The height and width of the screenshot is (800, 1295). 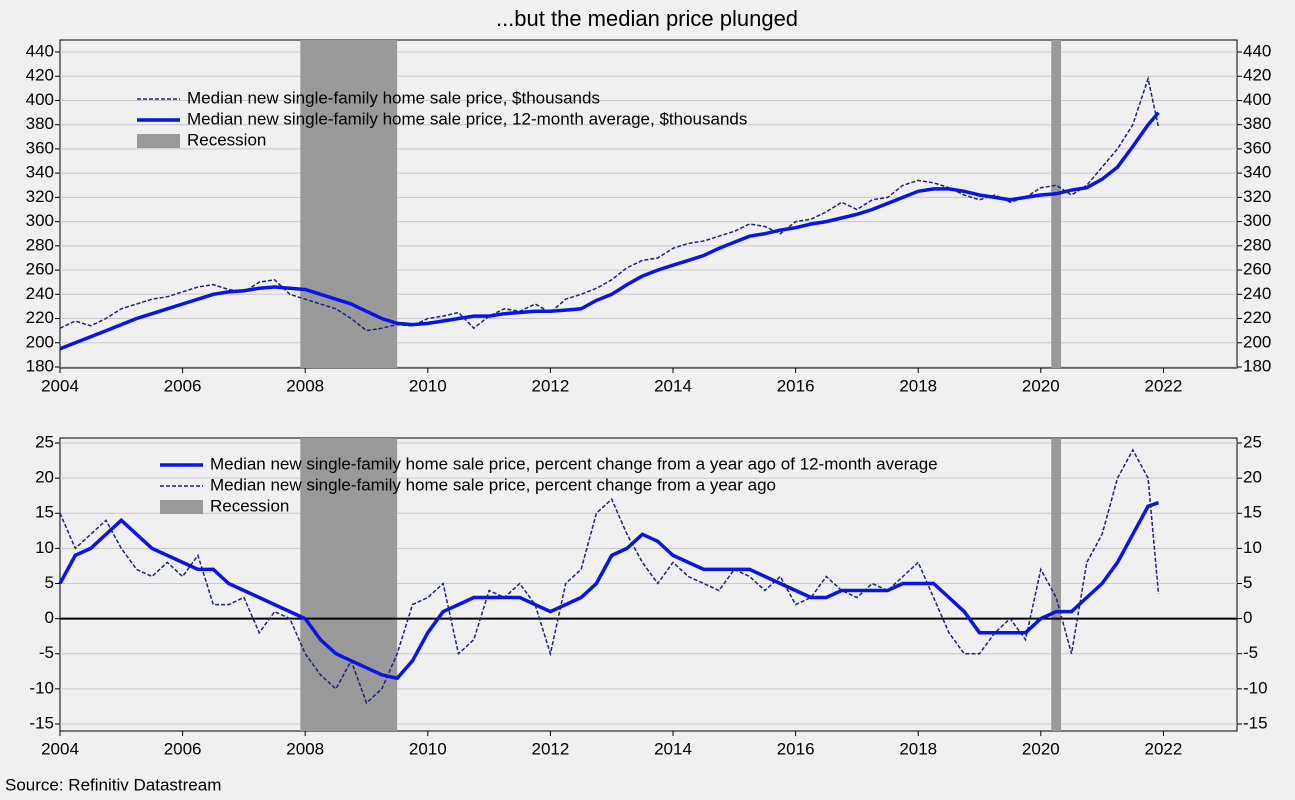 What do you see at coordinates (1255, 687) in the screenshot?
I see `y2-tick-label: -10` at bounding box center [1255, 687].